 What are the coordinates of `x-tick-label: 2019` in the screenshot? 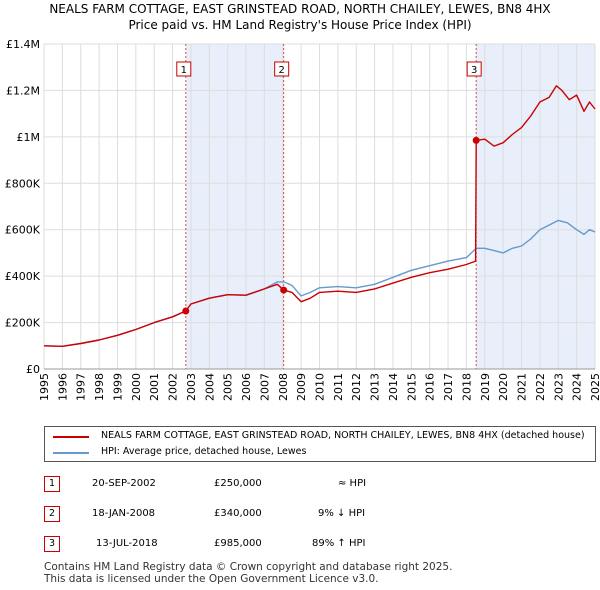 It's located at (485, 387).